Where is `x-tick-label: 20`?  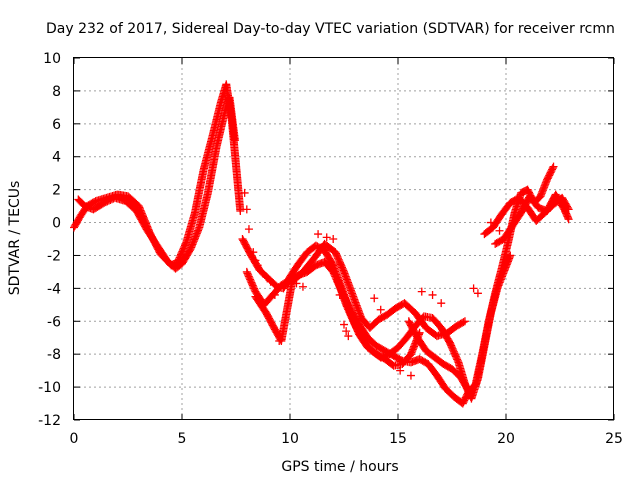
x-tick-label: 20 is located at coordinates (506, 439).